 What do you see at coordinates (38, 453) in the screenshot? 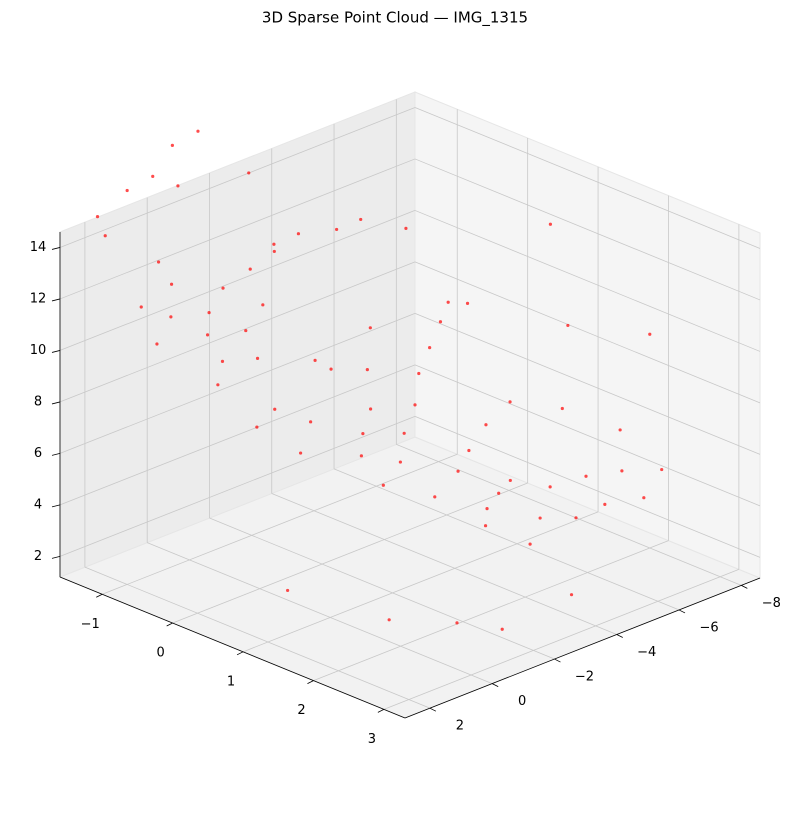
I see `z-tick-label: 6` at bounding box center [38, 453].